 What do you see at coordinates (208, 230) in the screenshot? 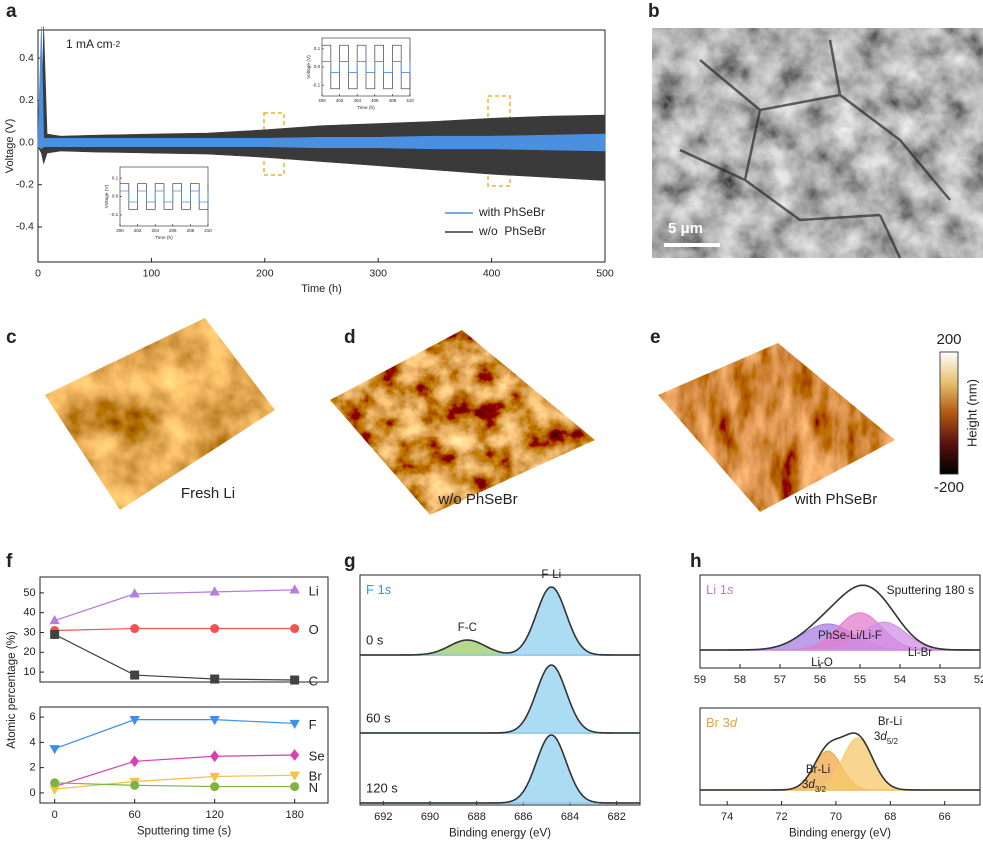
I see `x-tick-label: 210` at bounding box center [208, 230].